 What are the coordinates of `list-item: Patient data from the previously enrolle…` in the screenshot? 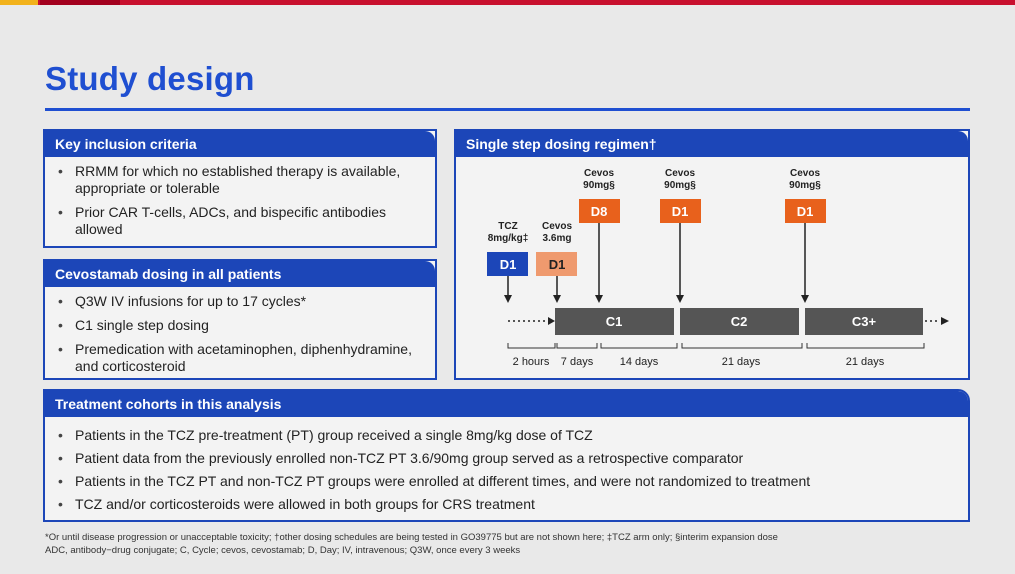 It's located at (507, 458).